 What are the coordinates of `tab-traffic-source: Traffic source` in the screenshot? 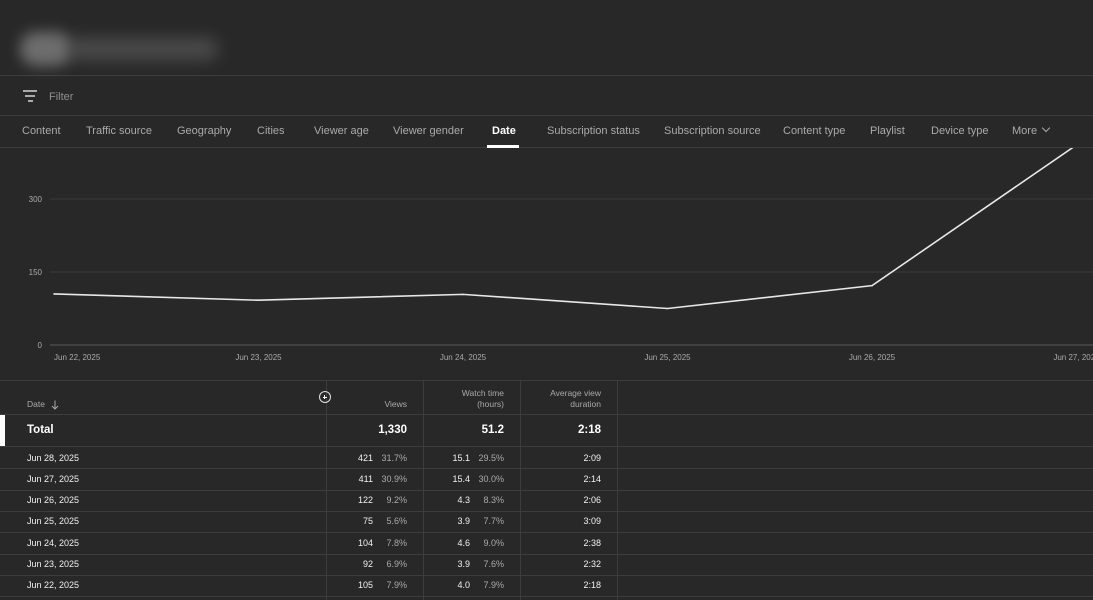 It's located at (119, 131).